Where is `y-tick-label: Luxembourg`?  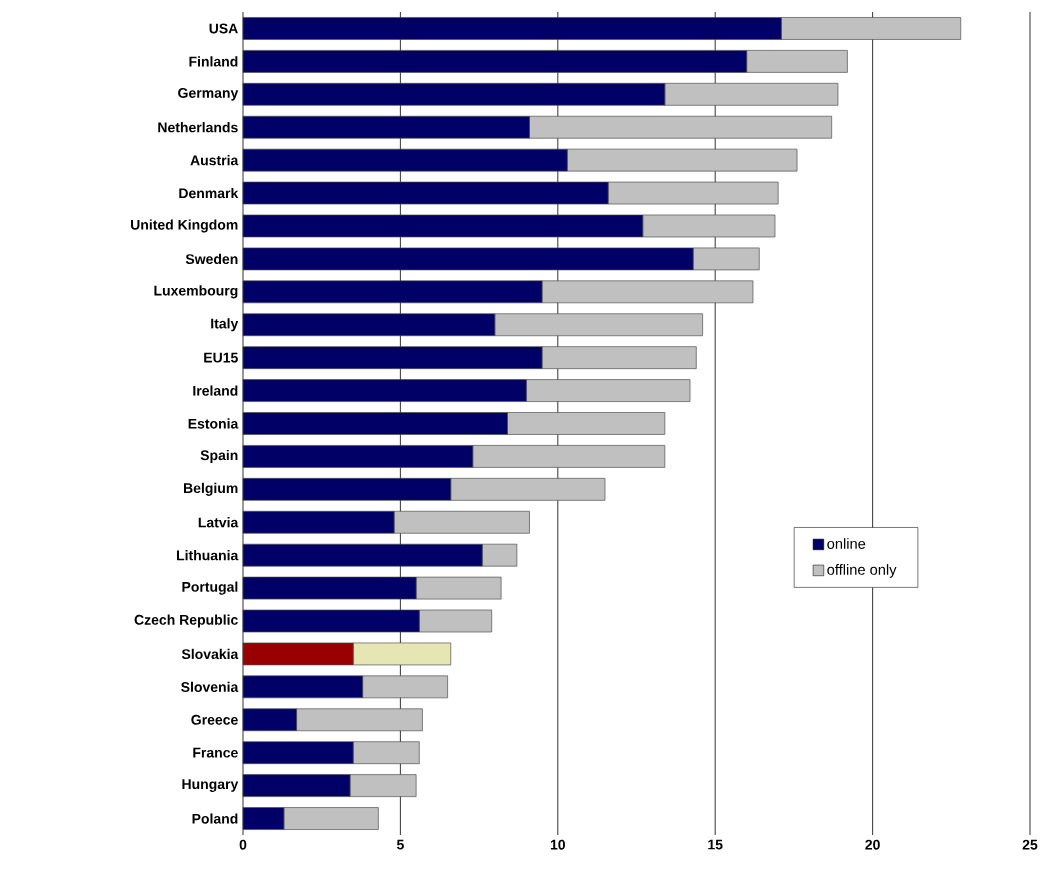 y-tick-label: Luxembourg is located at coordinates (196, 292).